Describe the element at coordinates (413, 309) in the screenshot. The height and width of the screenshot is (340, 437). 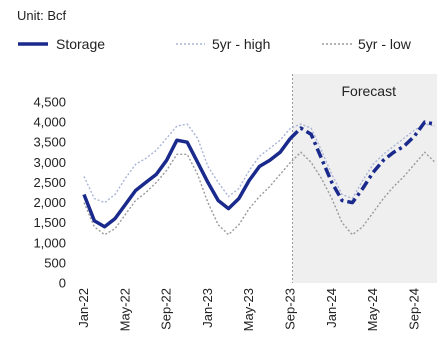
I see `x-tick-label: Sep-24` at that location.